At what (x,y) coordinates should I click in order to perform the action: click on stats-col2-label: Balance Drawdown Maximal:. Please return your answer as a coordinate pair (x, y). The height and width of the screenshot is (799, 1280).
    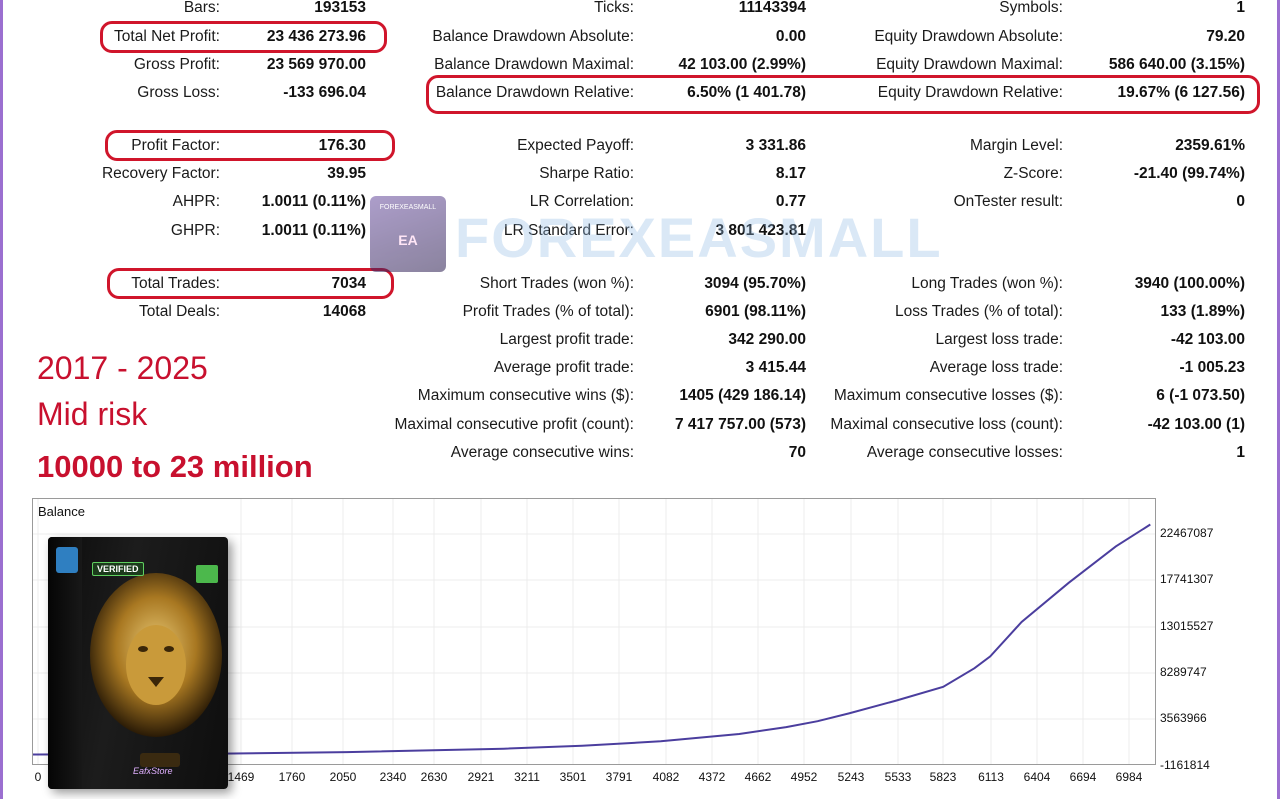
    Looking at the image, I should click on (534, 64).